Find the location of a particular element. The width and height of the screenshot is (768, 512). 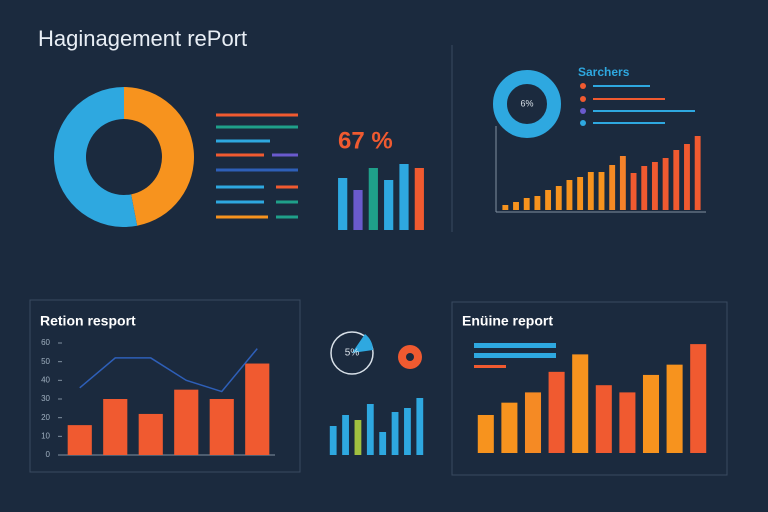

page-title: Haginagement rePort is located at coordinates (142, 38).